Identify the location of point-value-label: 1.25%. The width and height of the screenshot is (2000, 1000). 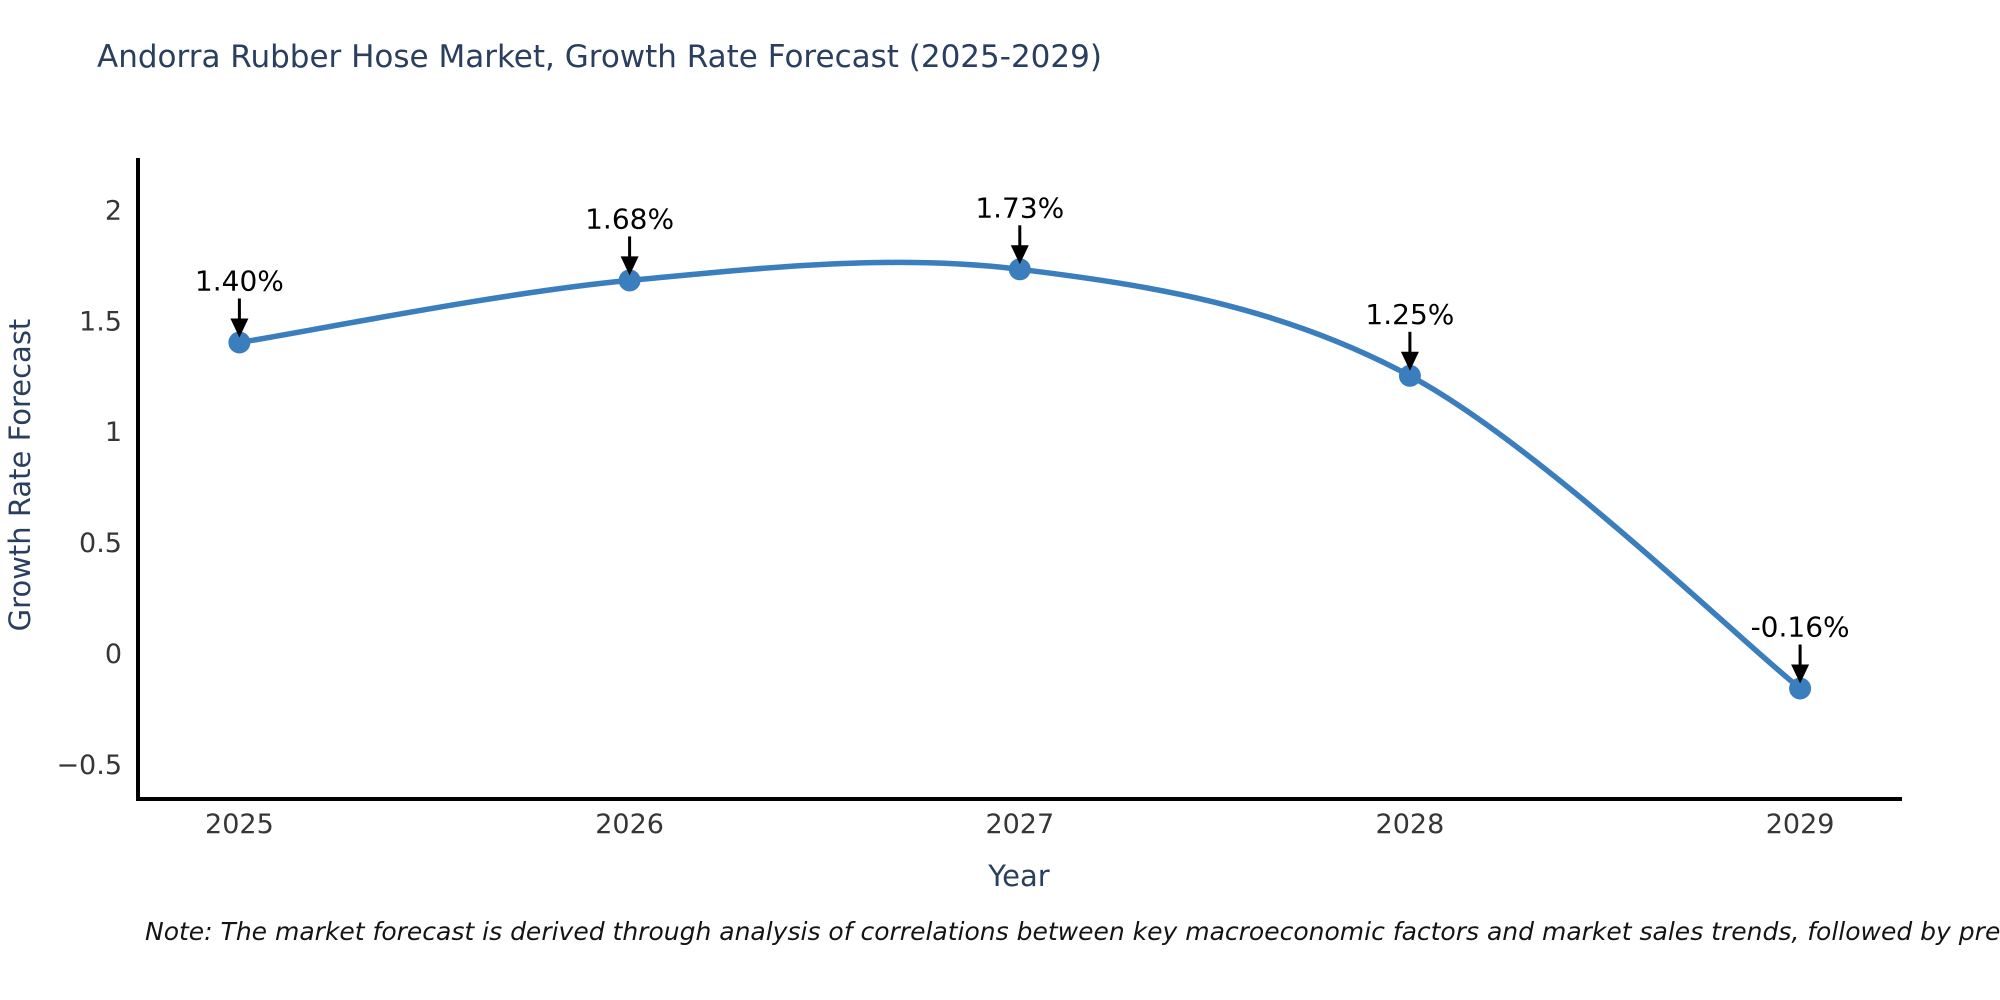
(1409, 314).